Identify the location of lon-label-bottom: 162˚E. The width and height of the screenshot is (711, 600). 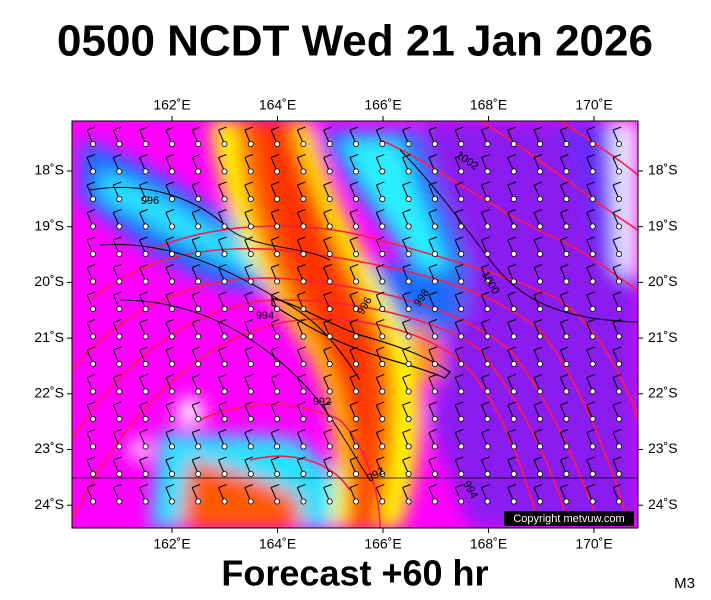
(171, 544).